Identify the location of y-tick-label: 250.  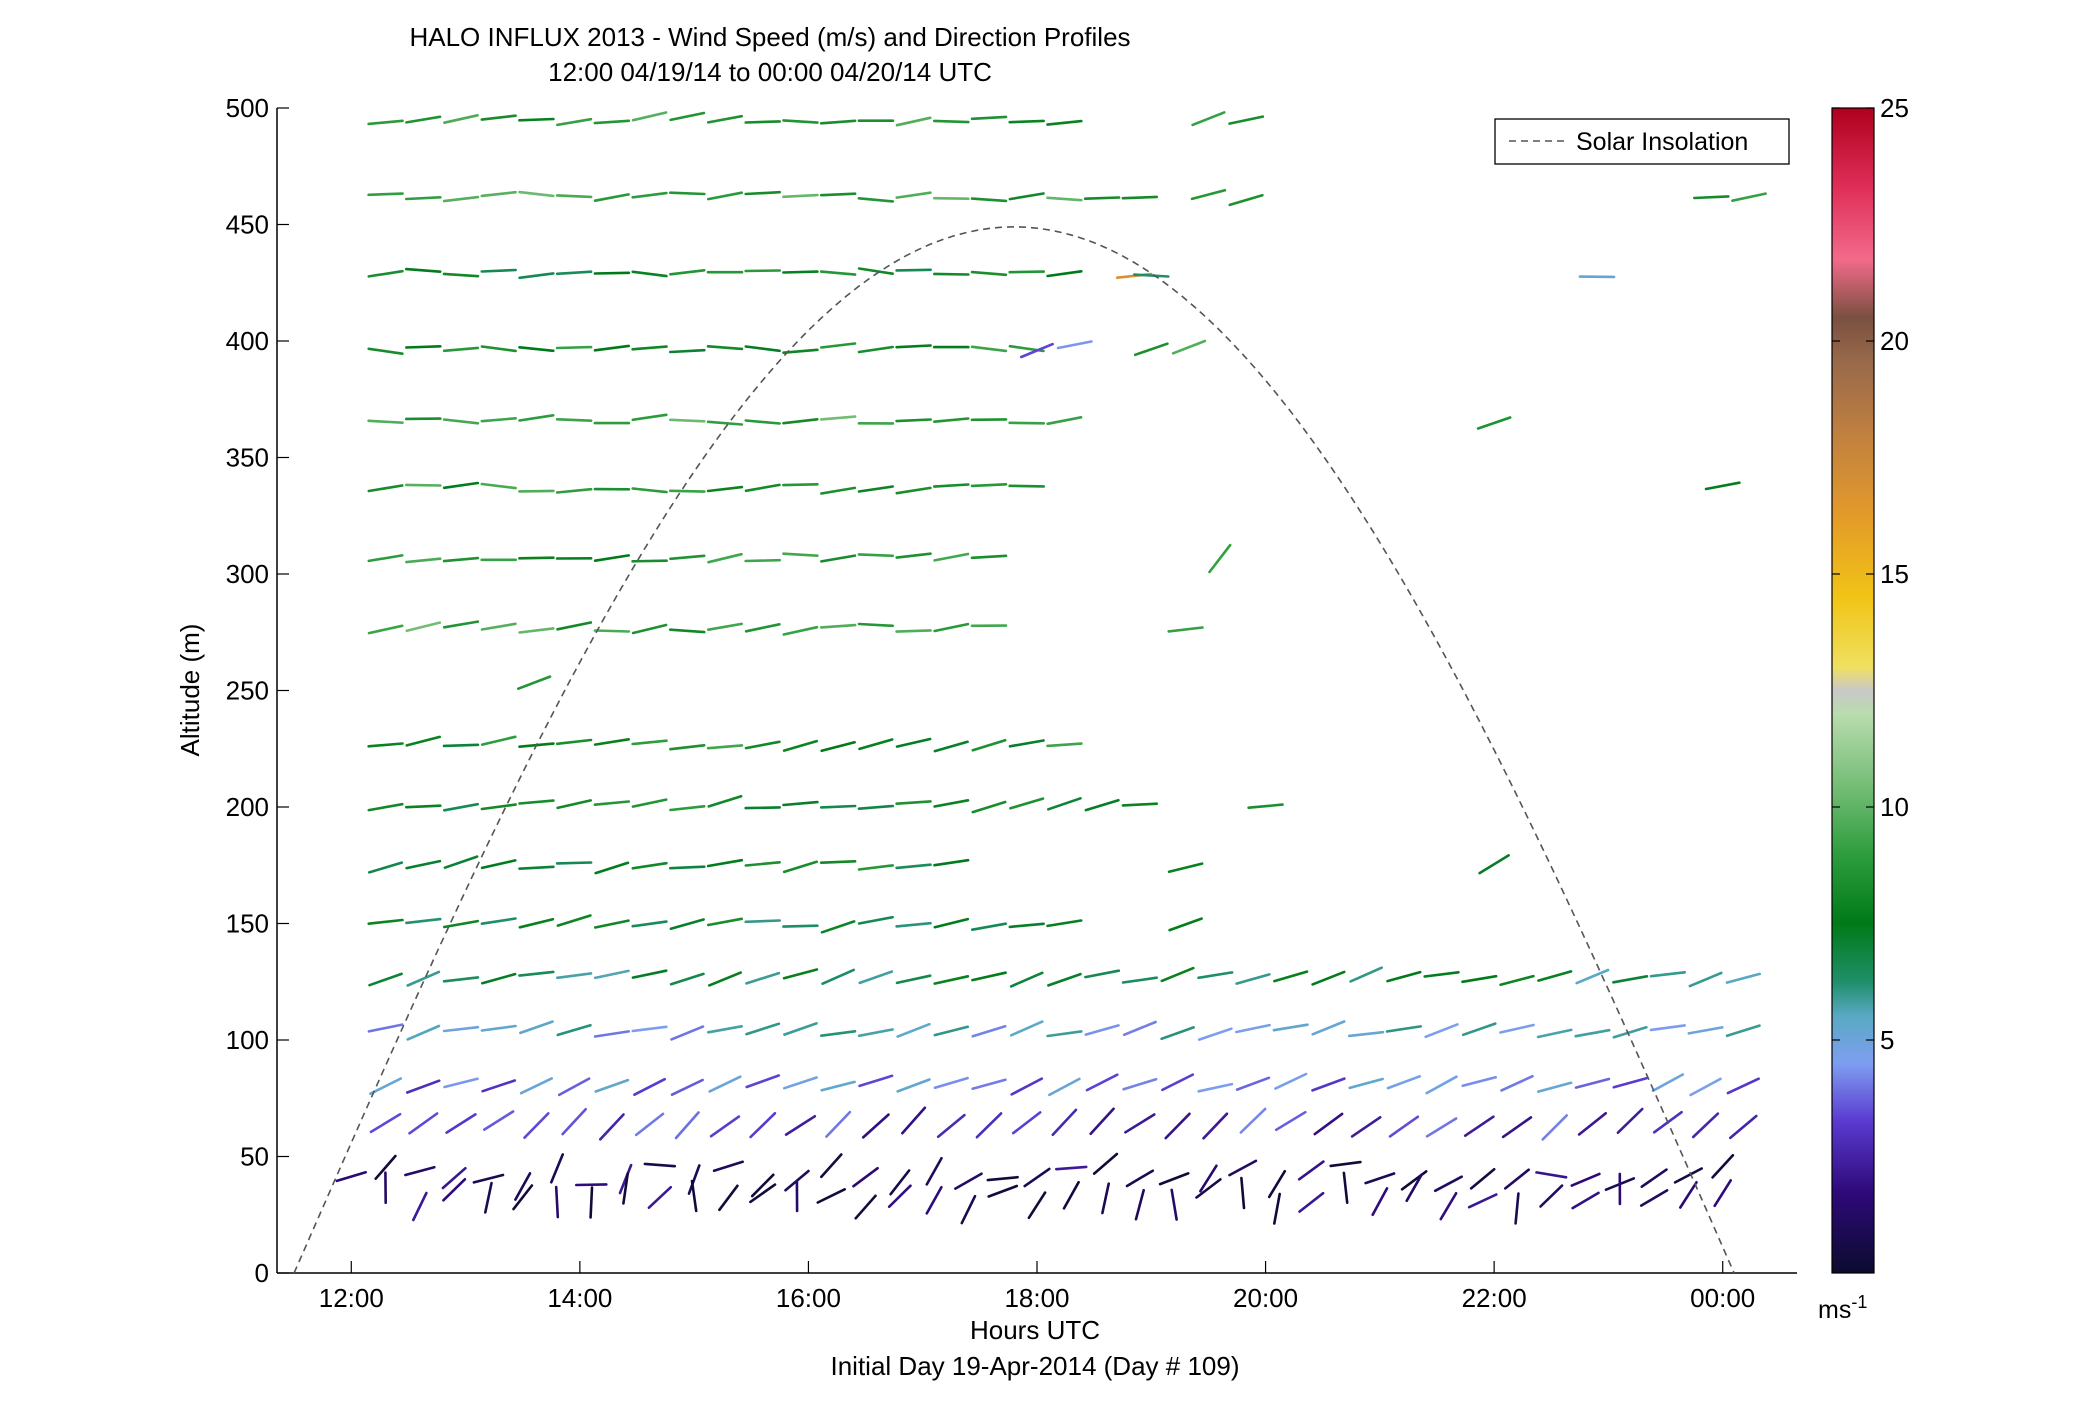
(247, 691).